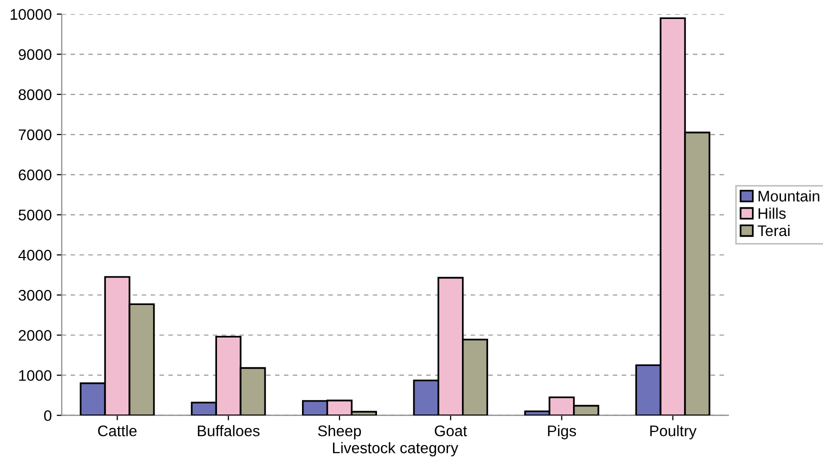  I want to click on y-tick-label: 6000, so click(35, 175).